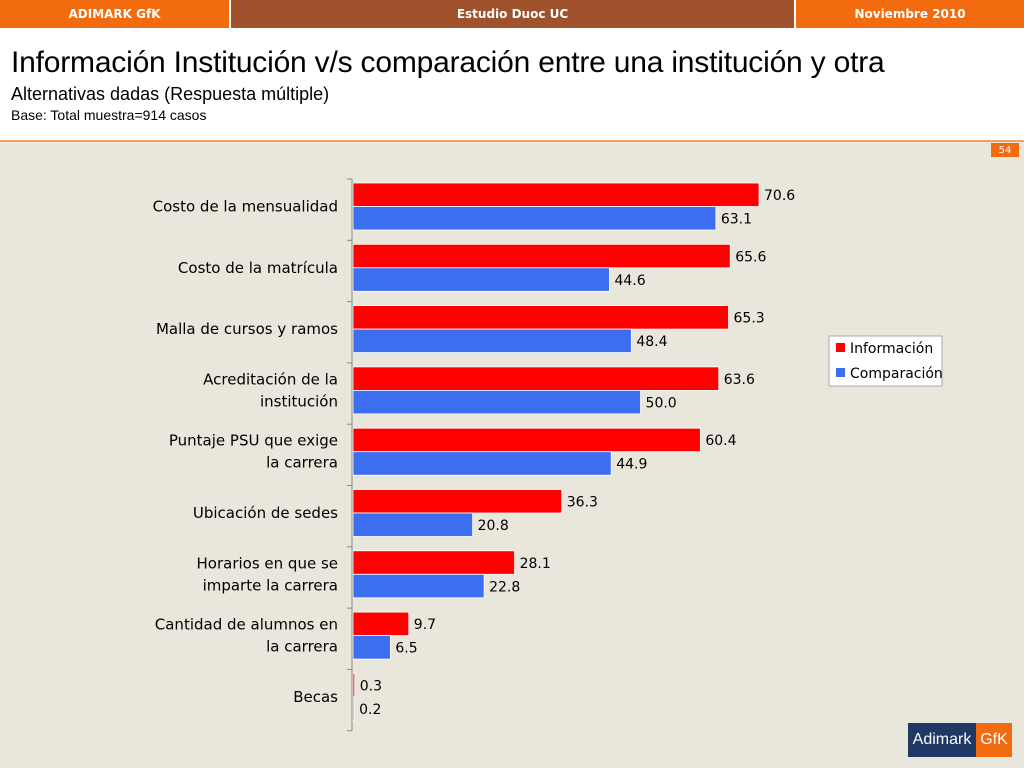 This screenshot has height=768, width=1024. I want to click on data-label: 0.3, so click(371, 686).